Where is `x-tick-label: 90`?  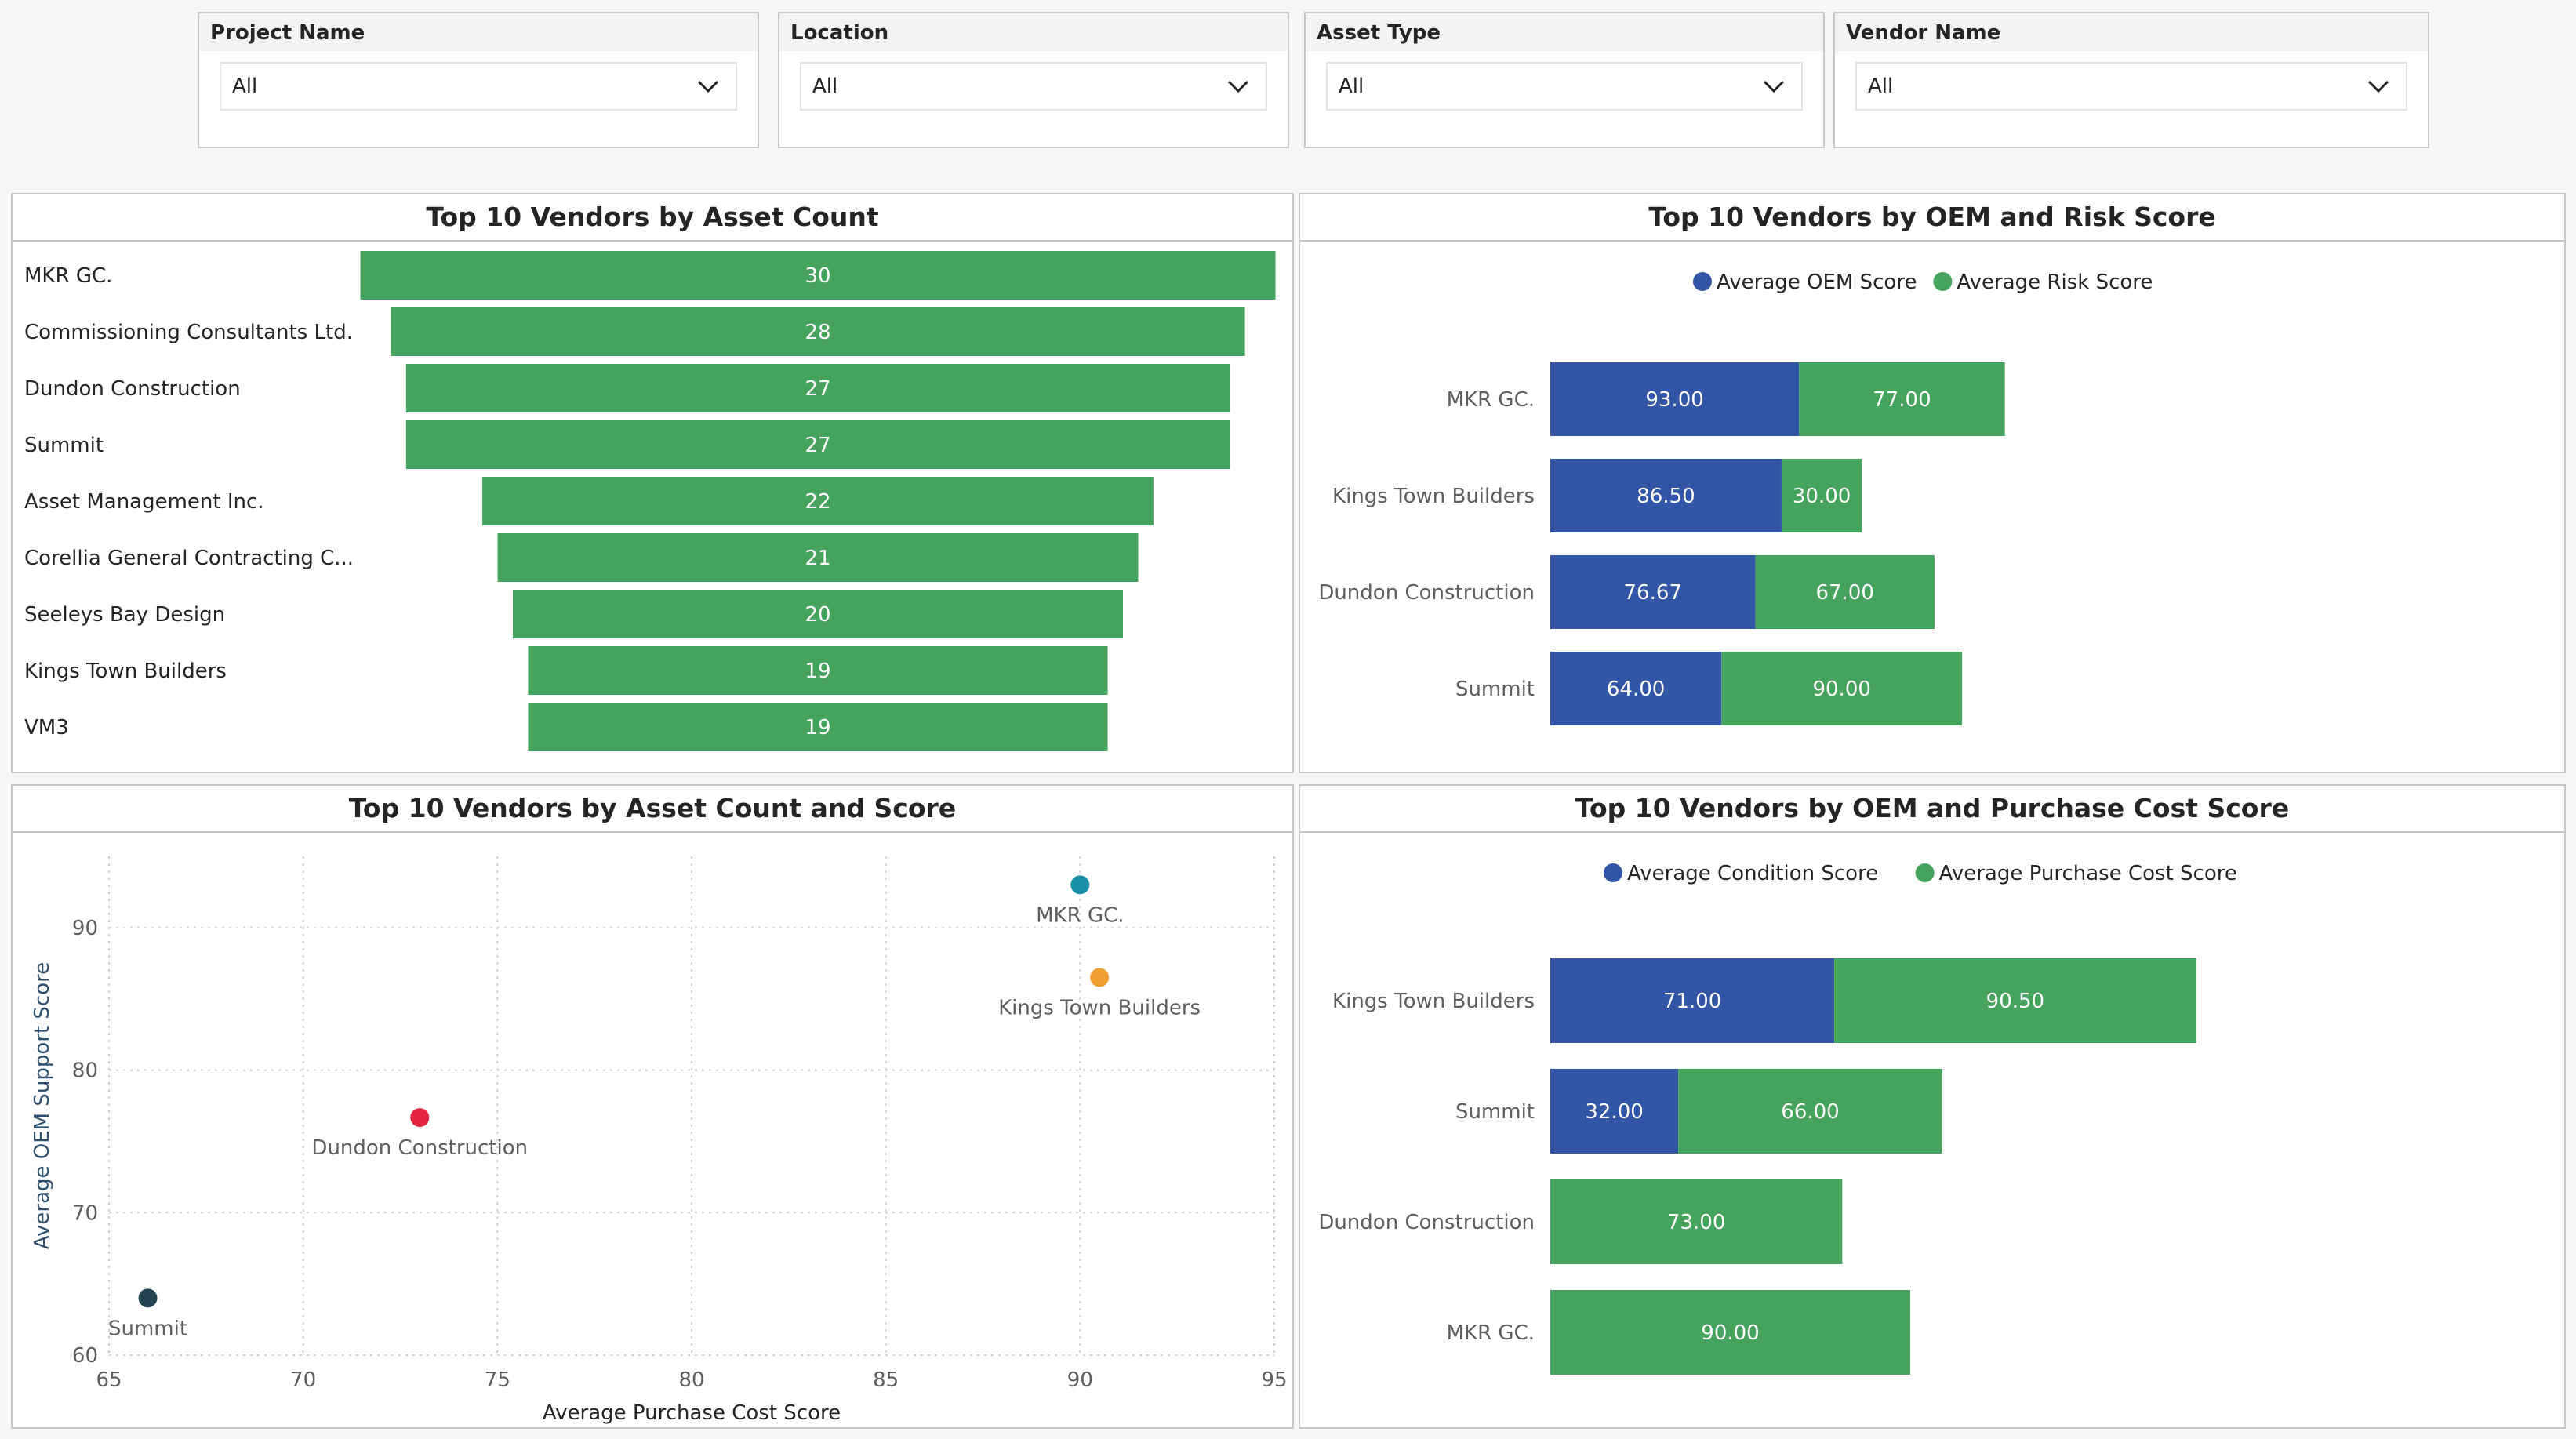
x-tick-label: 90 is located at coordinates (1080, 1380).